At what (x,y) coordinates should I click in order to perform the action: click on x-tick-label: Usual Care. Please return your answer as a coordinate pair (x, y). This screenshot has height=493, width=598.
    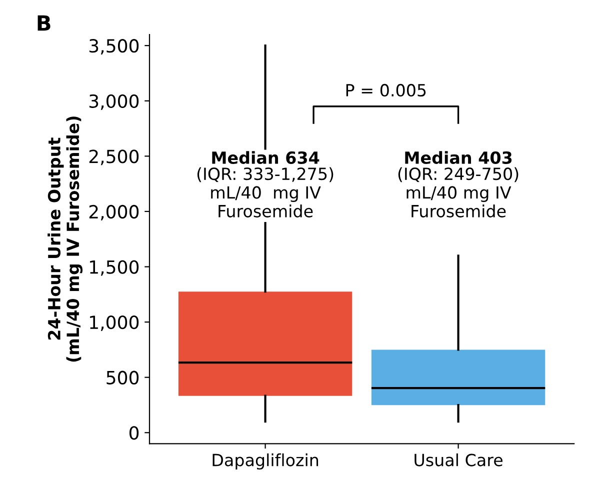
    Looking at the image, I should click on (458, 459).